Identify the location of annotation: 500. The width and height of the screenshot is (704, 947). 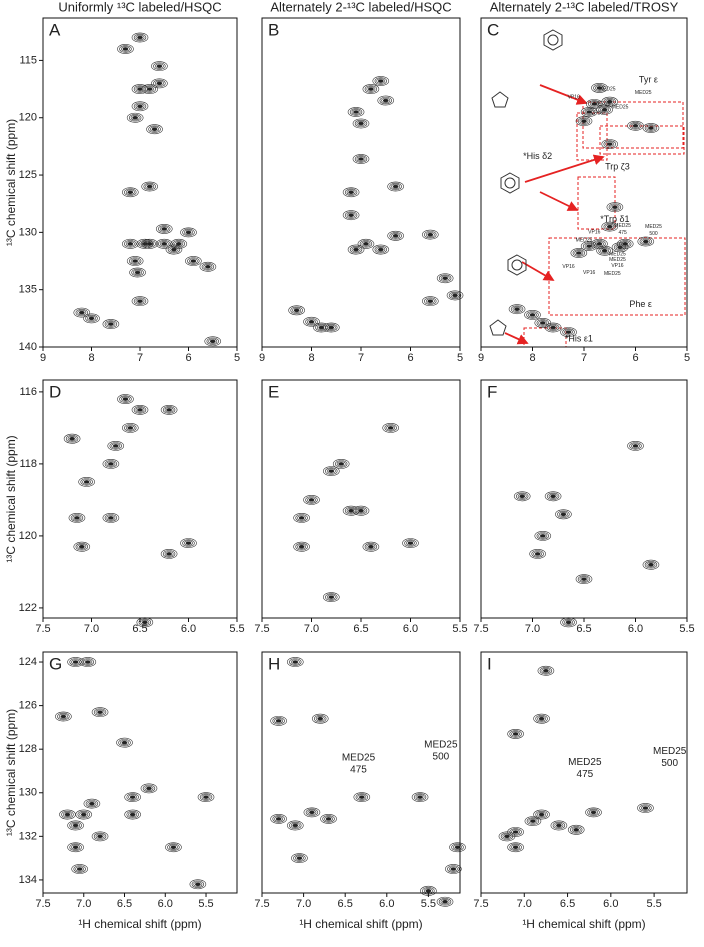
(653, 234).